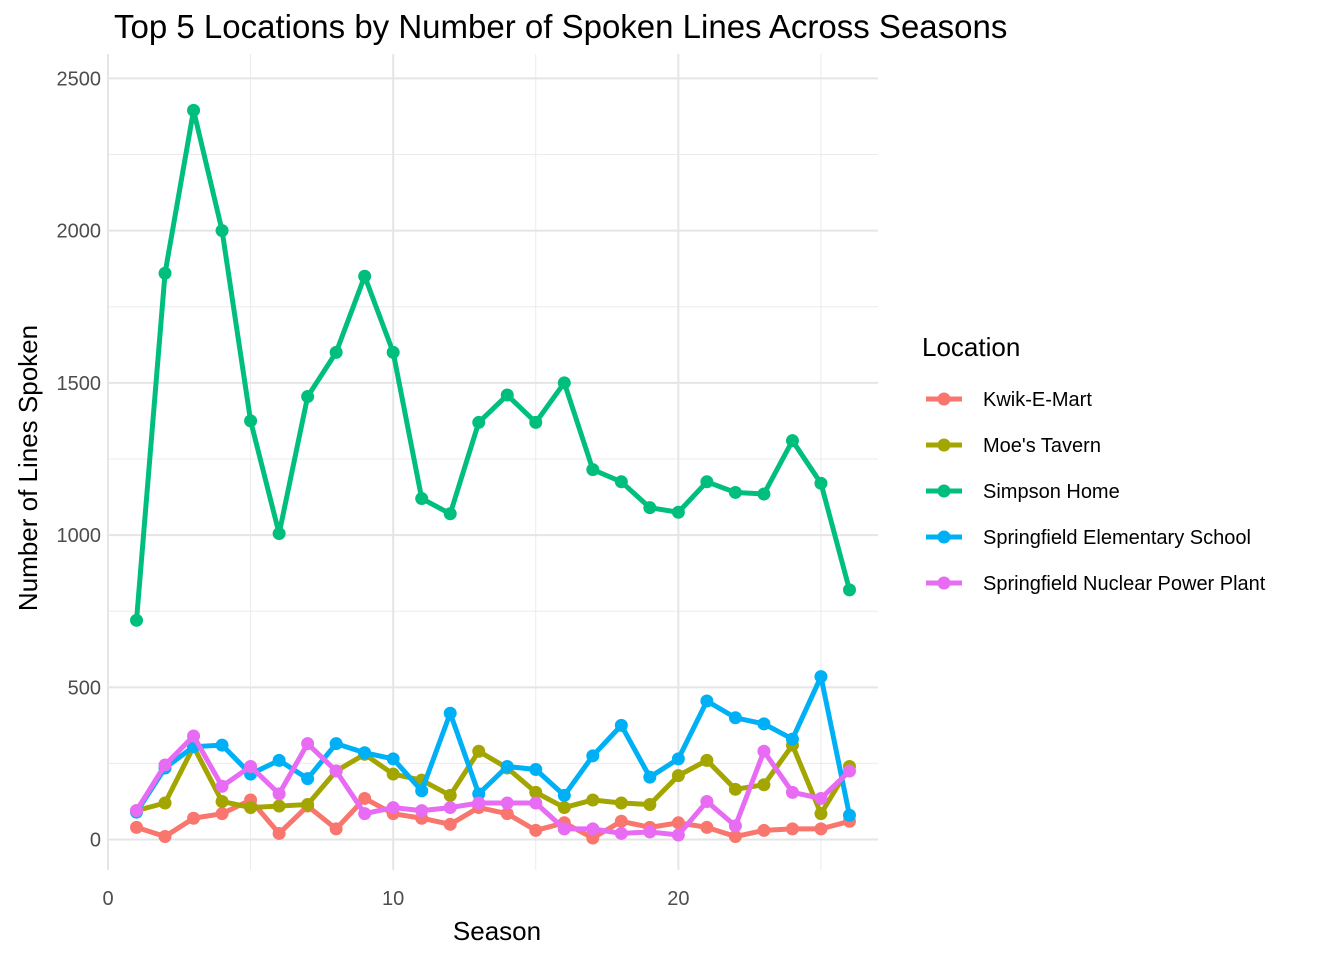 The width and height of the screenshot is (1344, 960). I want to click on series-springfield-nuclear-power-plant, so click(493, 785).